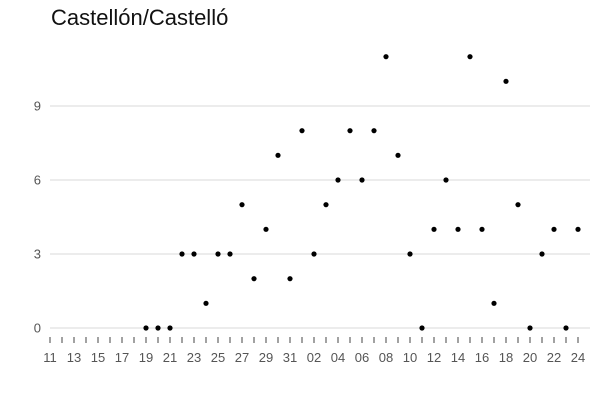 This screenshot has height=400, width=600. What do you see at coordinates (50, 357) in the screenshot?
I see `x-tick-label: 11` at bounding box center [50, 357].